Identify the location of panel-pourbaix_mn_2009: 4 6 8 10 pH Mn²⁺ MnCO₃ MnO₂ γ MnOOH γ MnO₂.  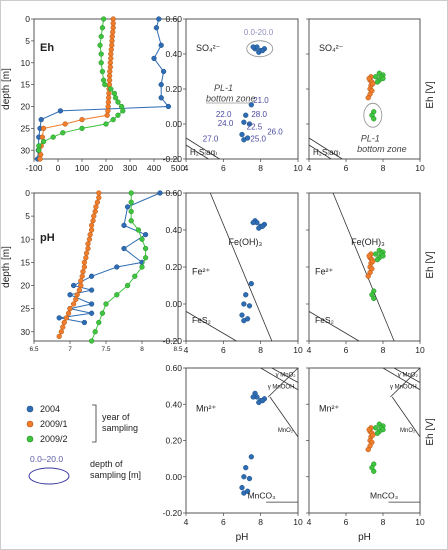
(365, 455).